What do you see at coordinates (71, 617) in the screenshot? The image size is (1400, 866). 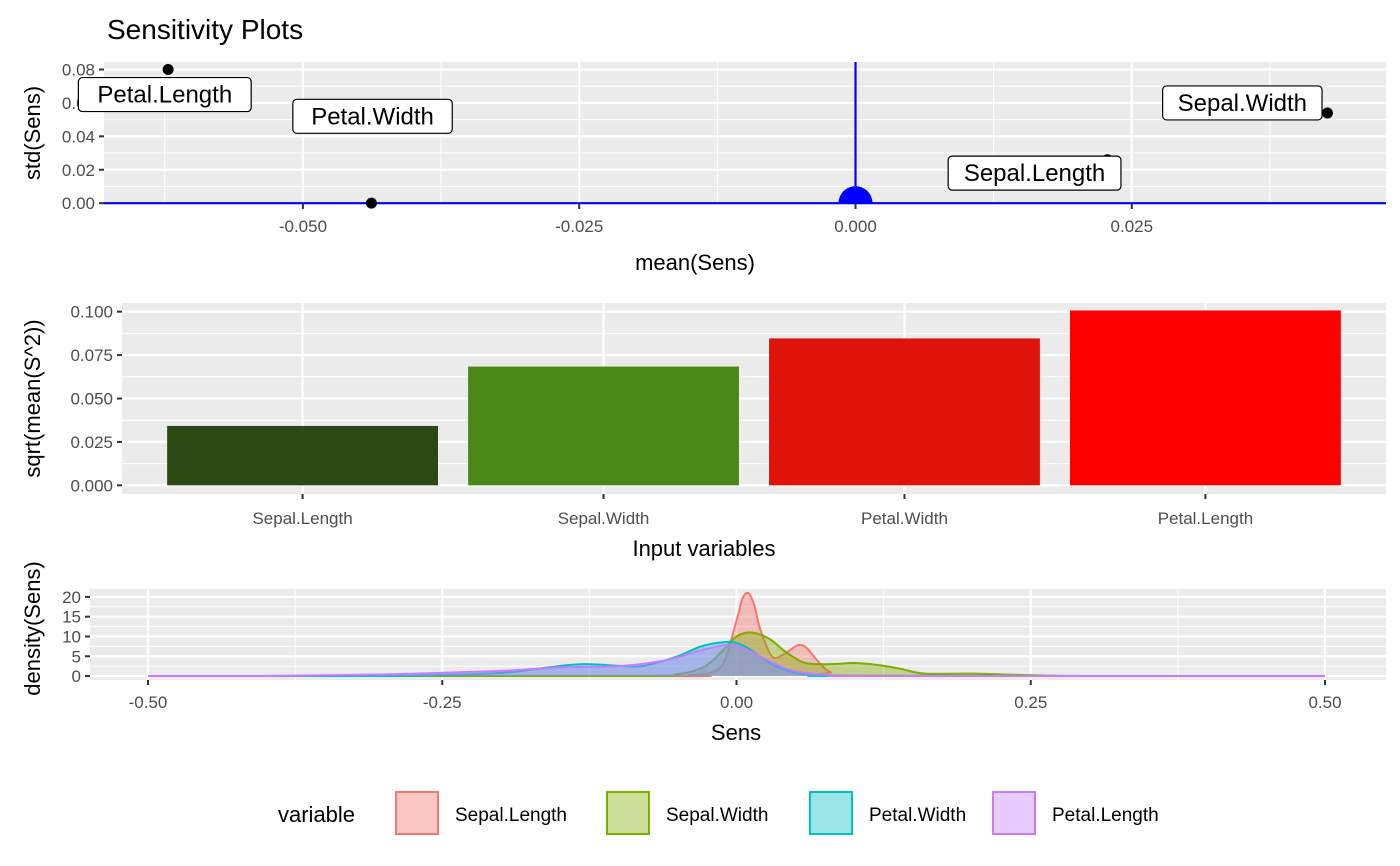 I see `density-y-tick-label: 15` at bounding box center [71, 617].